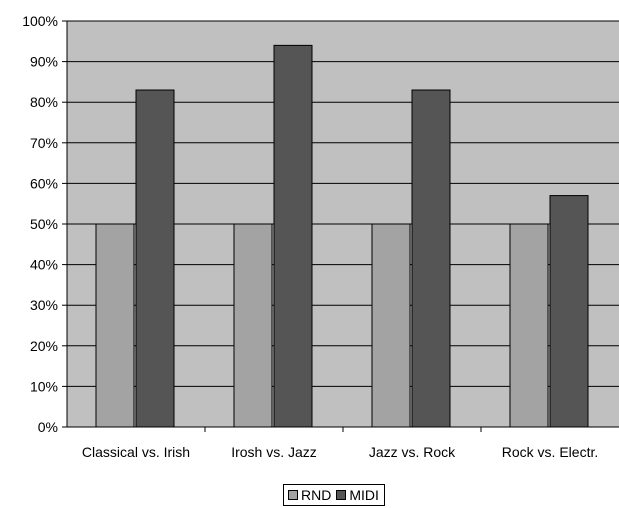  Describe the element at coordinates (44, 102) in the screenshot. I see `y-tick-label: 80%` at that location.